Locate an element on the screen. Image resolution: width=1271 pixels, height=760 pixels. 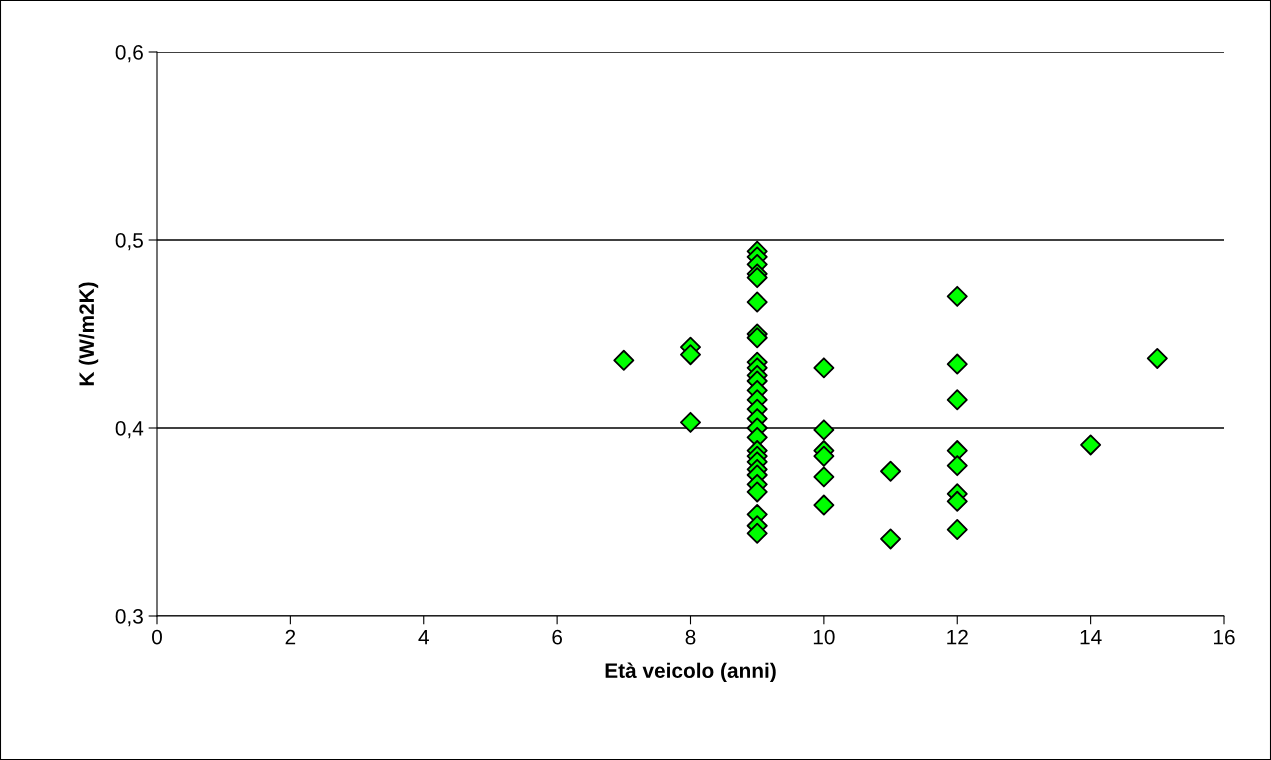
x-tick-label: 8 is located at coordinates (690, 637).